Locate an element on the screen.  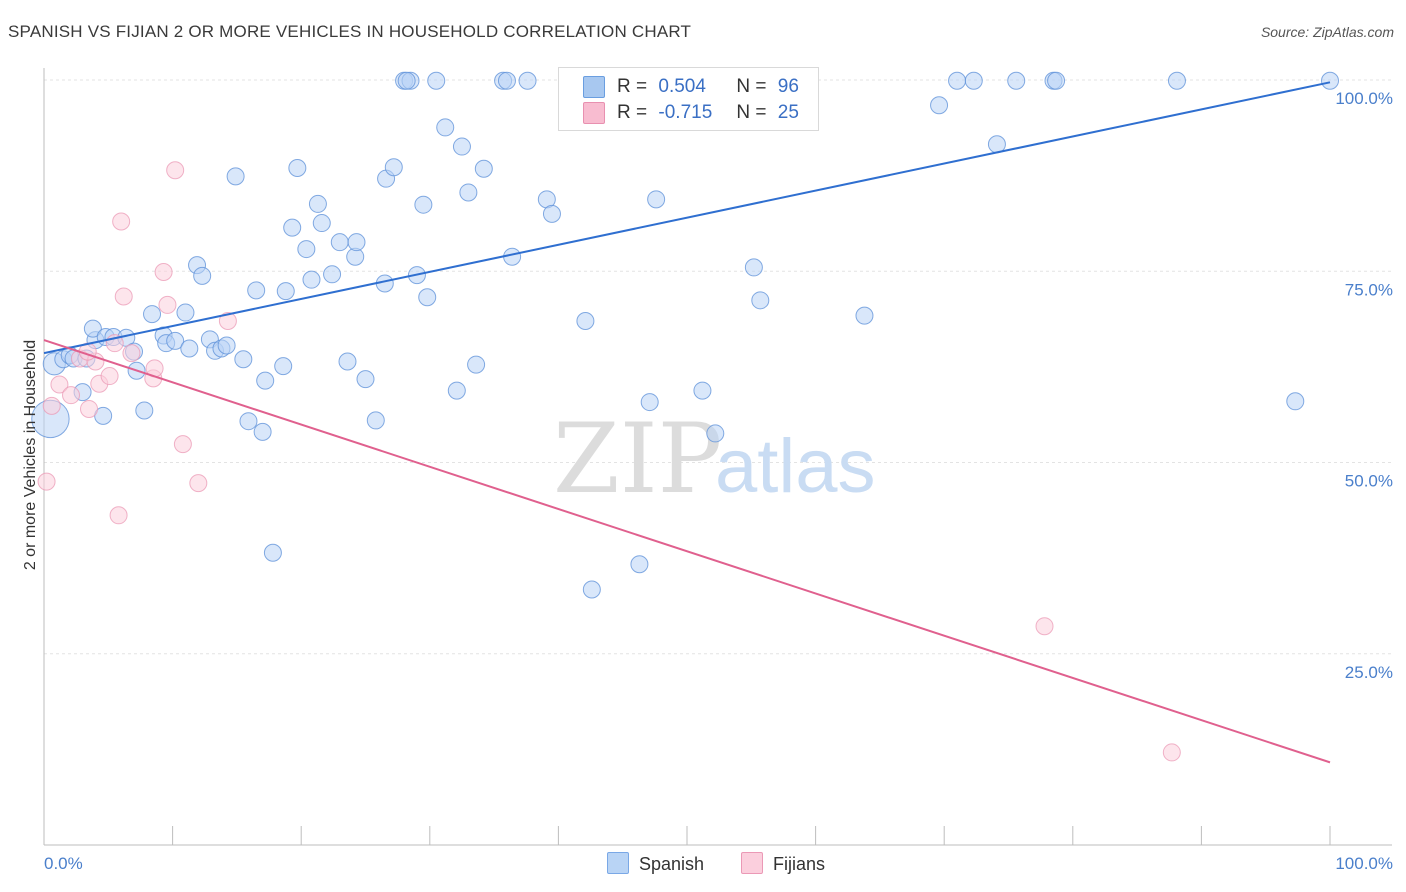
legend-label-spanish: Spanish is located at coordinates (672, 864).